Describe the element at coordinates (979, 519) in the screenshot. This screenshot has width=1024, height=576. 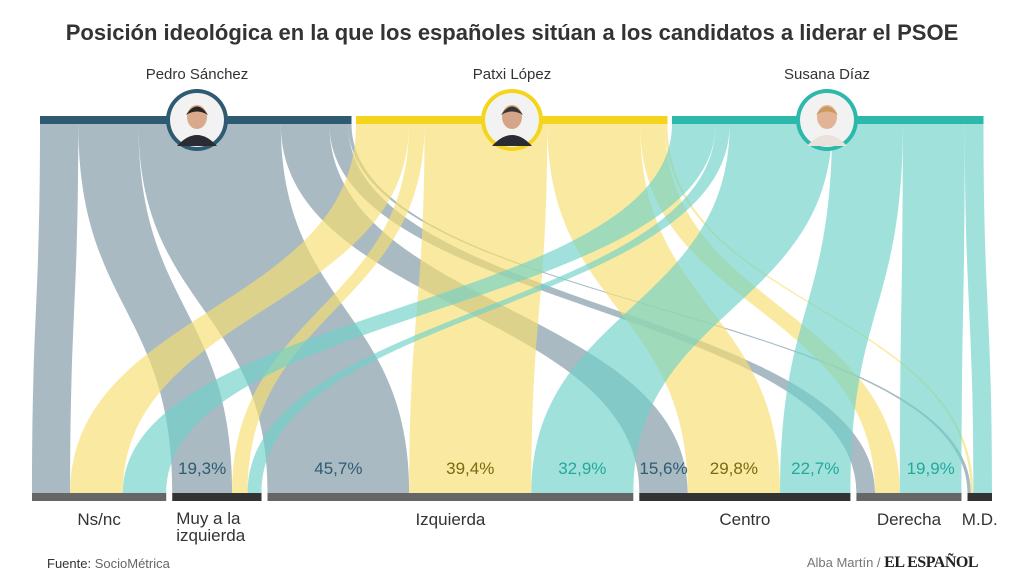
I see `category-label: M.D.` at that location.